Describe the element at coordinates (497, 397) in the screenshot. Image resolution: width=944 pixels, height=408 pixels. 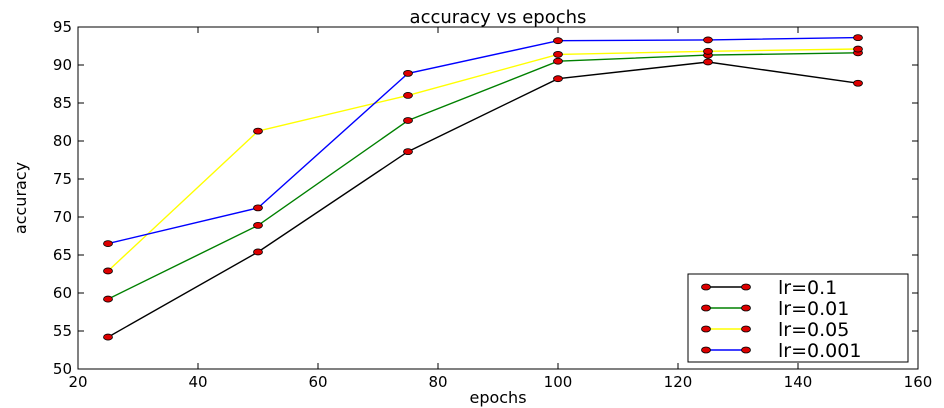
I see `x-axis-label: epochs` at that location.